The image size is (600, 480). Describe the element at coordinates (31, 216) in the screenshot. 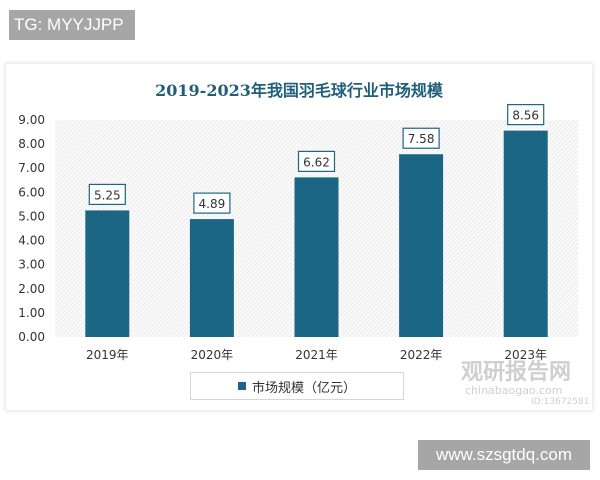

I see `y-tick-label: 5.00` at that location.